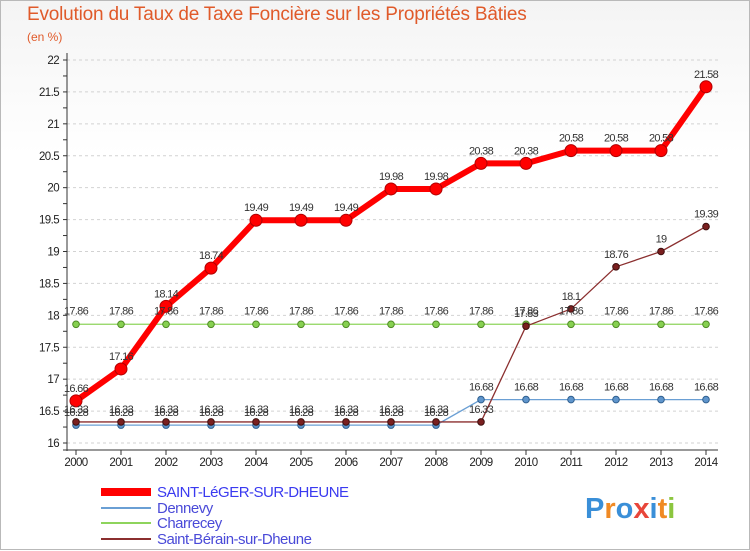  I want to click on data-label: 18.74, so click(211, 256).